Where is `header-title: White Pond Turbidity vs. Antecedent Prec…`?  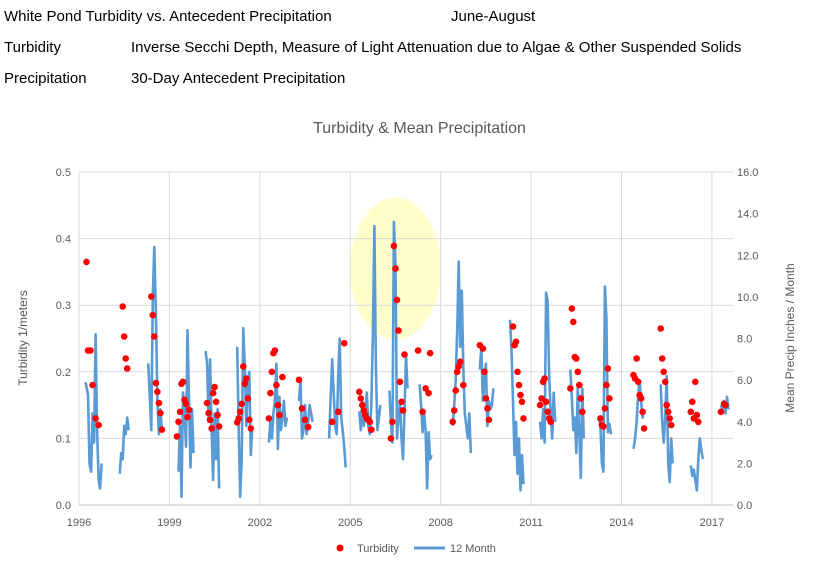
header-title: White Pond Turbidity vs. Antecedent Prec… is located at coordinates (168, 16).